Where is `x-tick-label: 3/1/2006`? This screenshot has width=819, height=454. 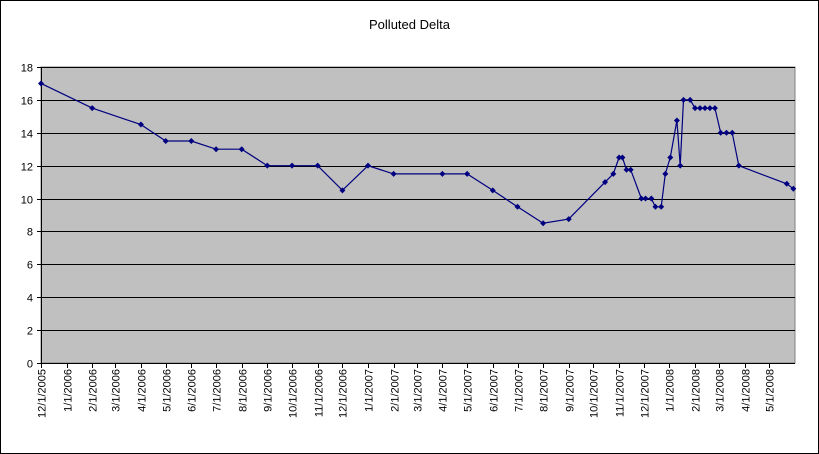
x-tick-label: 3/1/2006 is located at coordinates (117, 390).